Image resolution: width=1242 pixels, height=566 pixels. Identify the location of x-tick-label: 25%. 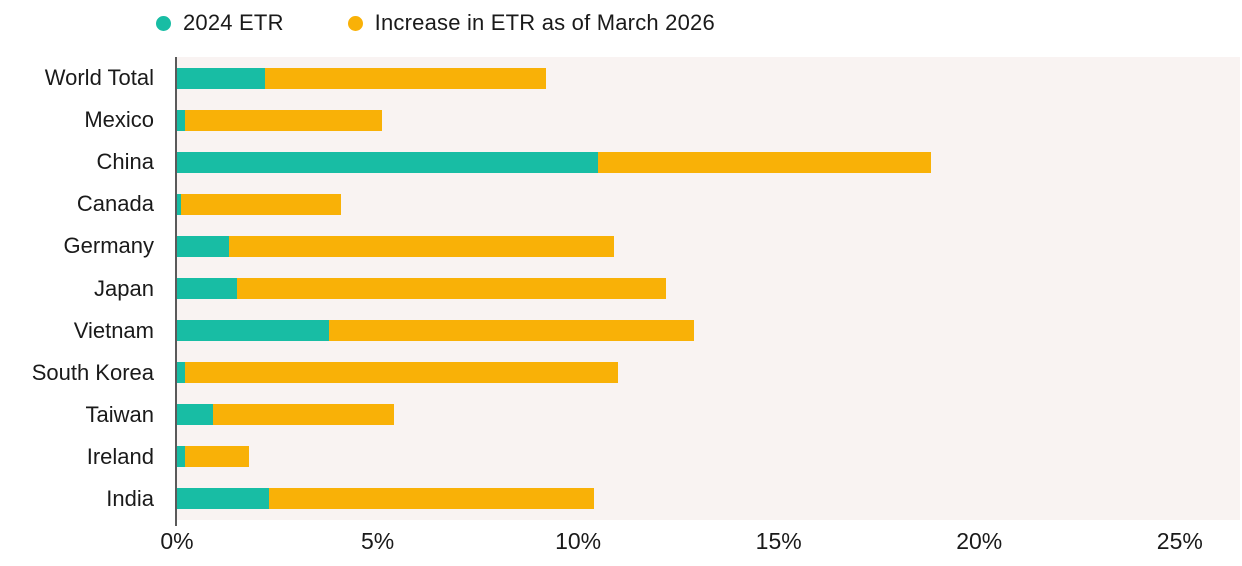
(1179, 541).